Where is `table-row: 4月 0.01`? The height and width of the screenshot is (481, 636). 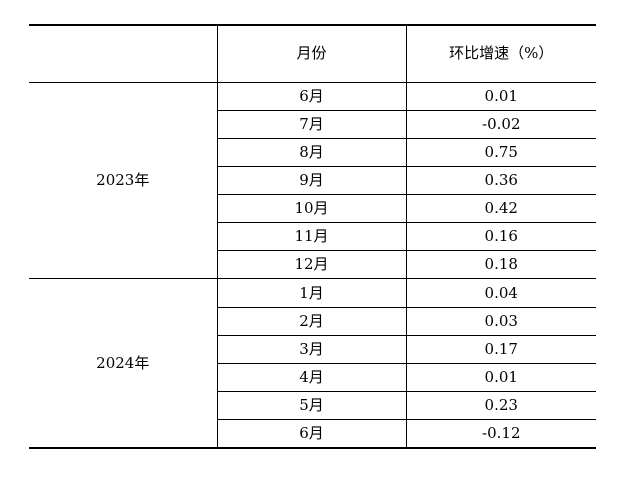 table-row: 4月 0.01 is located at coordinates (312, 378).